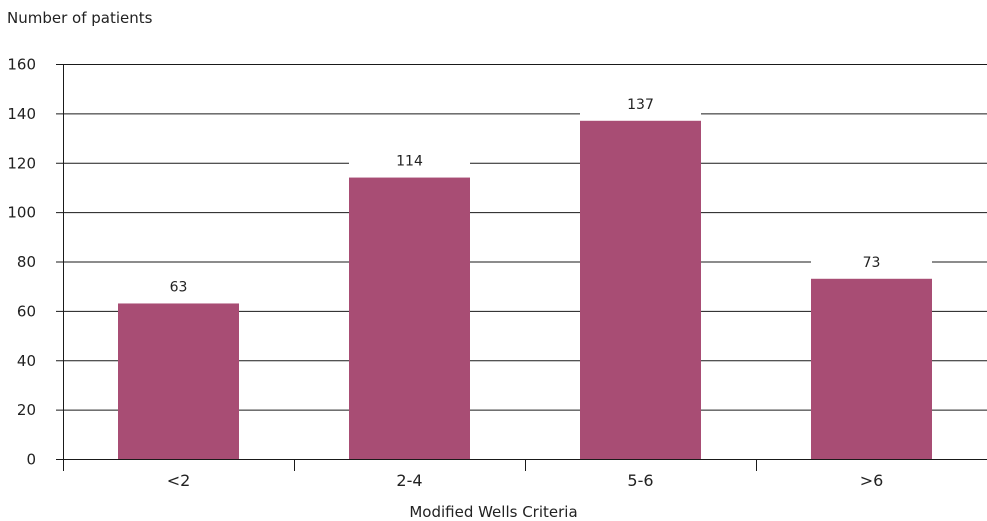  I want to click on y-tick-label: 120, so click(21, 163).